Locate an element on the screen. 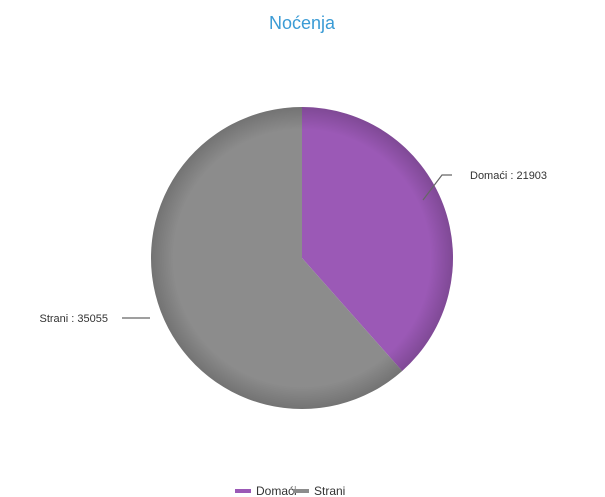 This screenshot has height=497, width=605. data-label-domai: Domaći : 21903 is located at coordinates (508, 176).